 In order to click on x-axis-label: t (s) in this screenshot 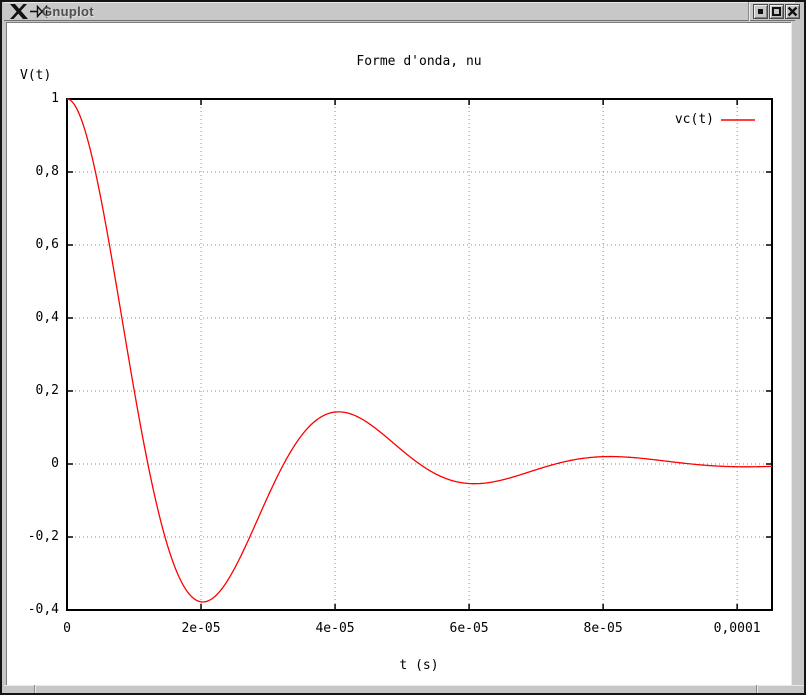, I will do `click(419, 665)`.